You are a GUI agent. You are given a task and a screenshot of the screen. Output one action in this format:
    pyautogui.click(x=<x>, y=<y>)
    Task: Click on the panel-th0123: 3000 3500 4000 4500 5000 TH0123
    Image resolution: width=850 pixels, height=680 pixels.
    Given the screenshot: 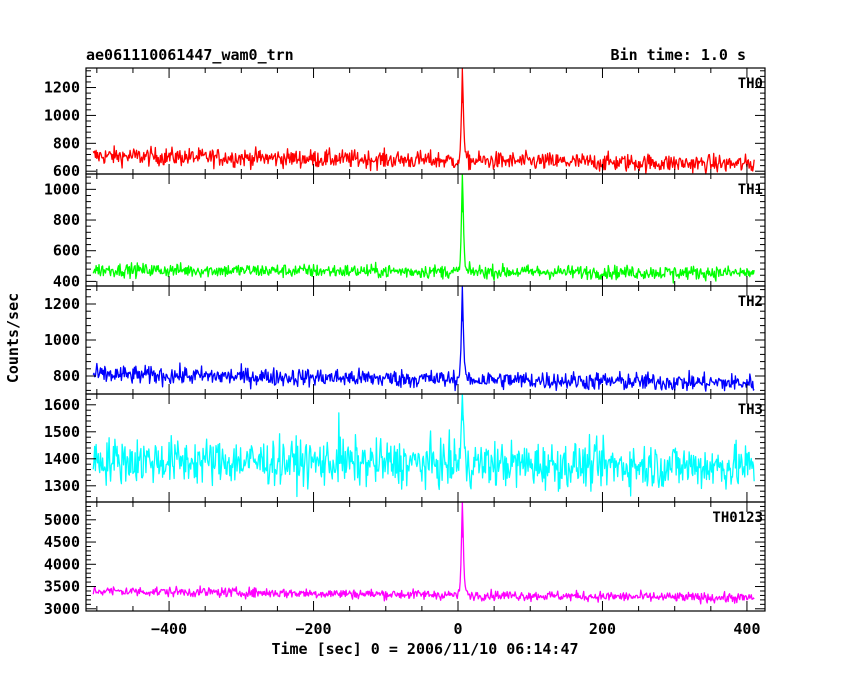 What is the action you would take?
    pyautogui.click(x=405, y=559)
    